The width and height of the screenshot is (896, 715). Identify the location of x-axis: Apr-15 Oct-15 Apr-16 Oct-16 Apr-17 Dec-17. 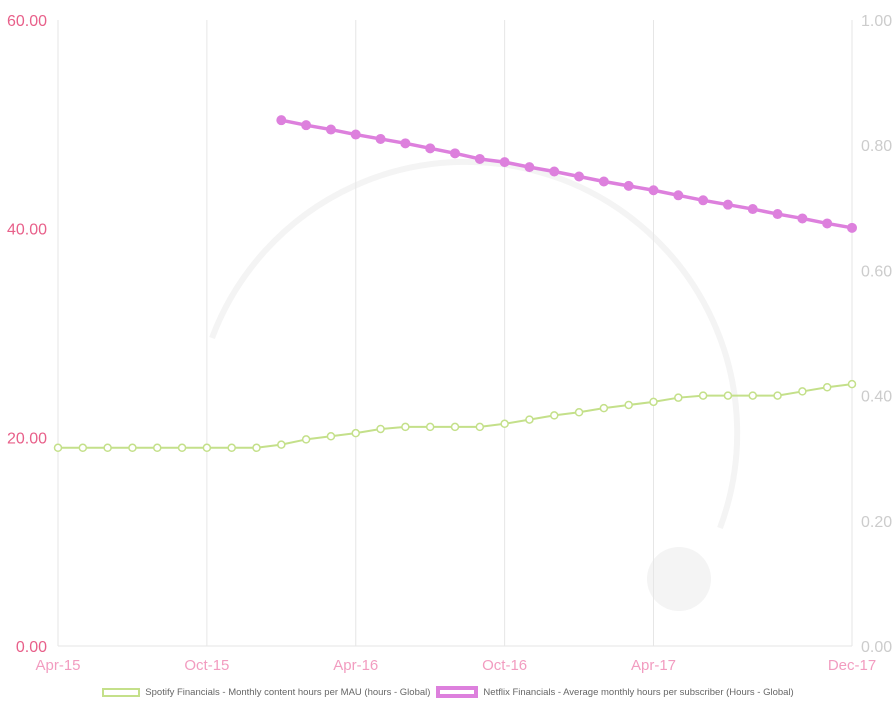
(455, 665).